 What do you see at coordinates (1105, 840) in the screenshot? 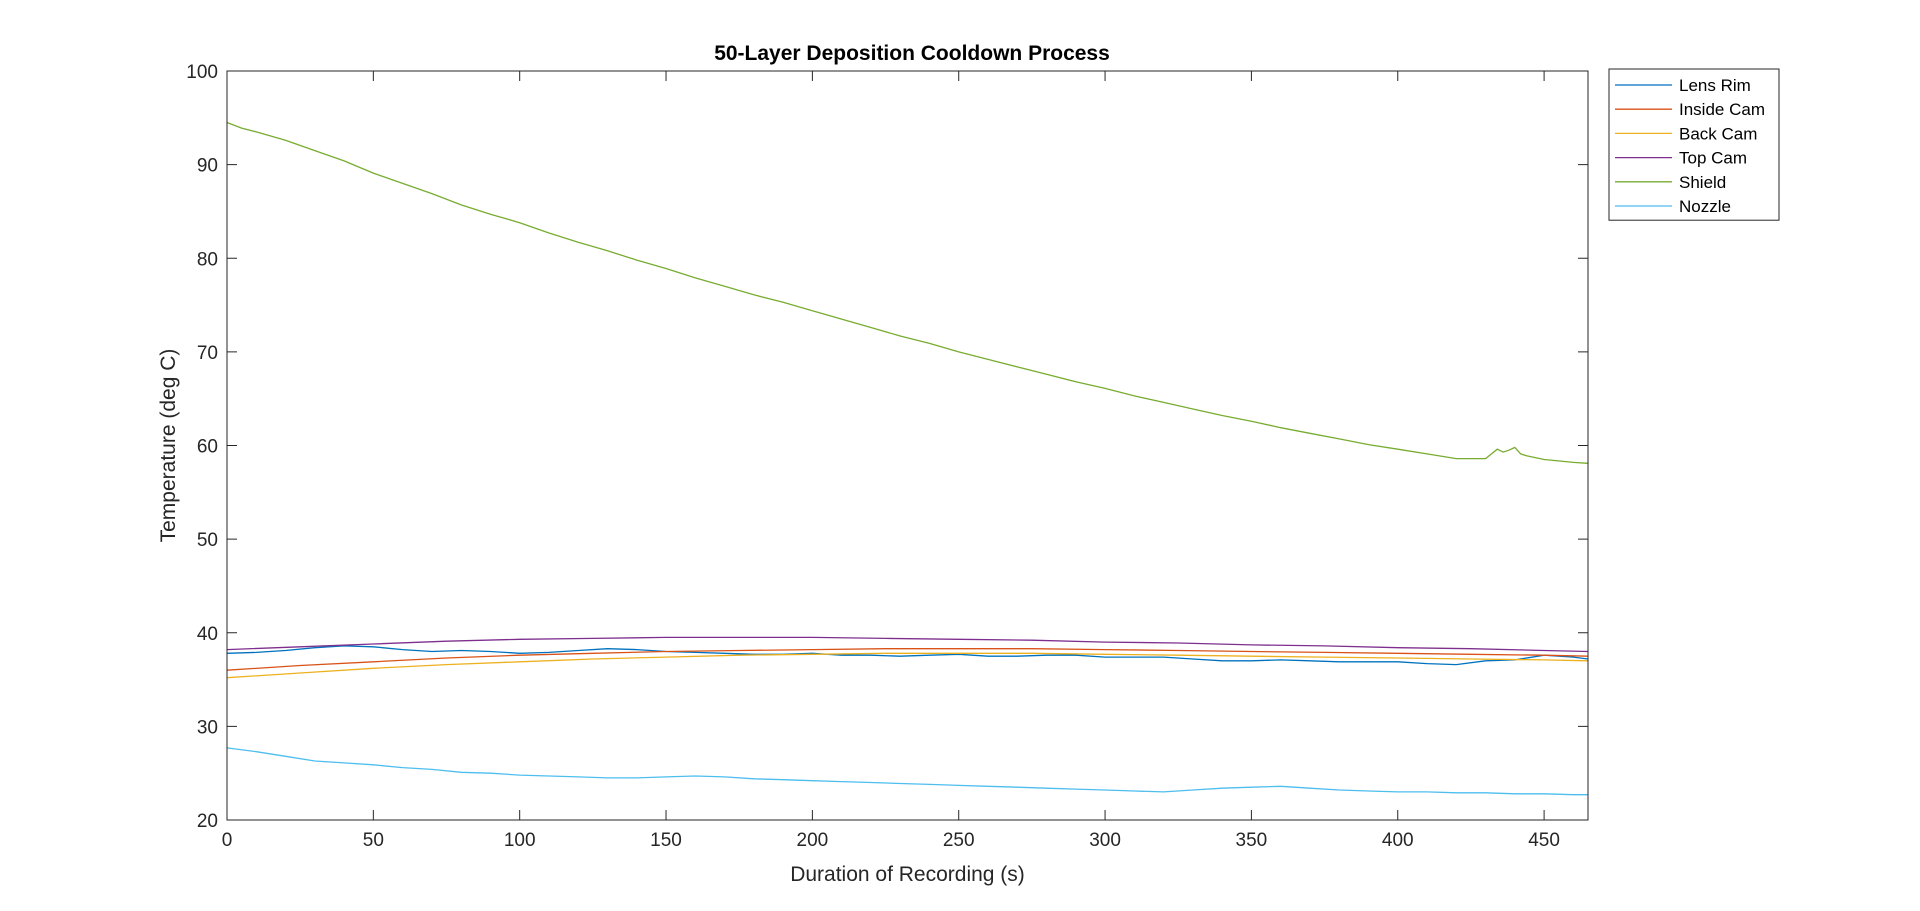
I see `x-tick-label: 300` at bounding box center [1105, 840].